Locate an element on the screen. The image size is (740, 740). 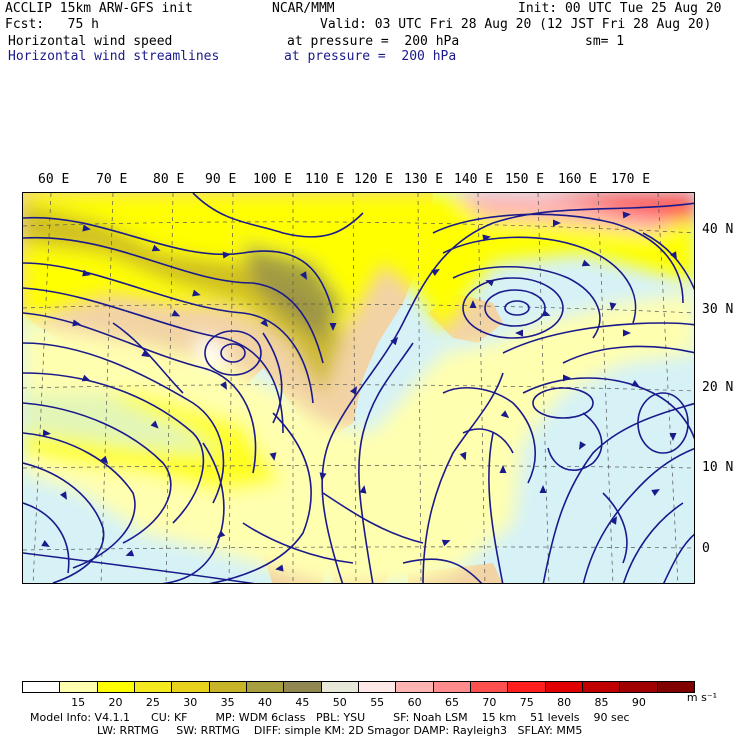
colorbar-label: 45 is located at coordinates (302, 702).